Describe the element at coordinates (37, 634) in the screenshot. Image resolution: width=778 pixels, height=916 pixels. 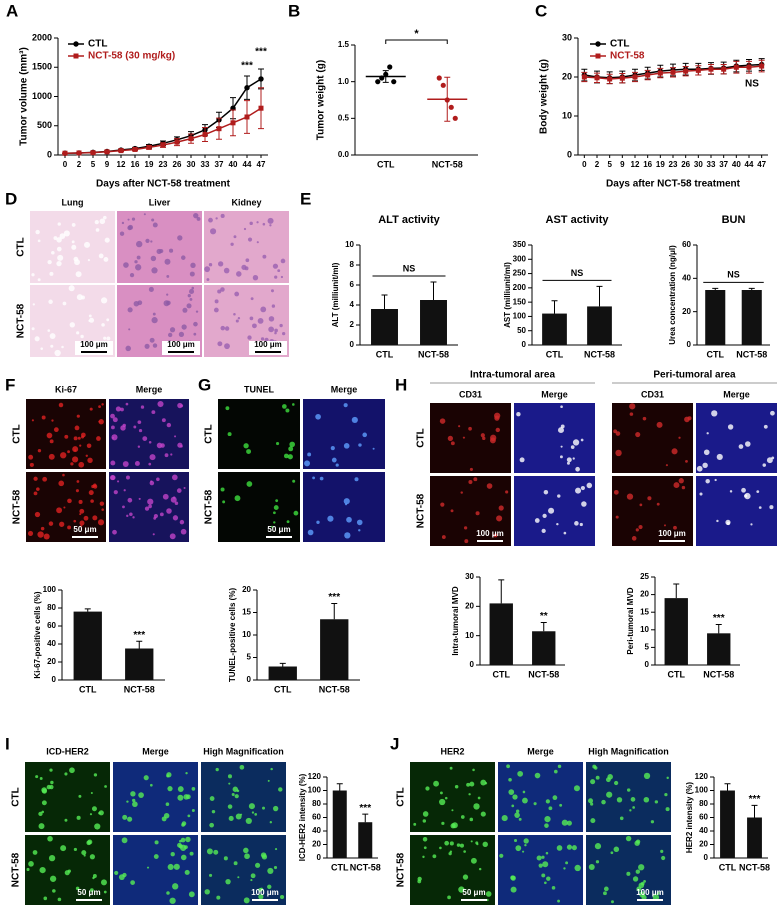
I see `y-axis-label: Ki-67-positive cells (%)` at that location.